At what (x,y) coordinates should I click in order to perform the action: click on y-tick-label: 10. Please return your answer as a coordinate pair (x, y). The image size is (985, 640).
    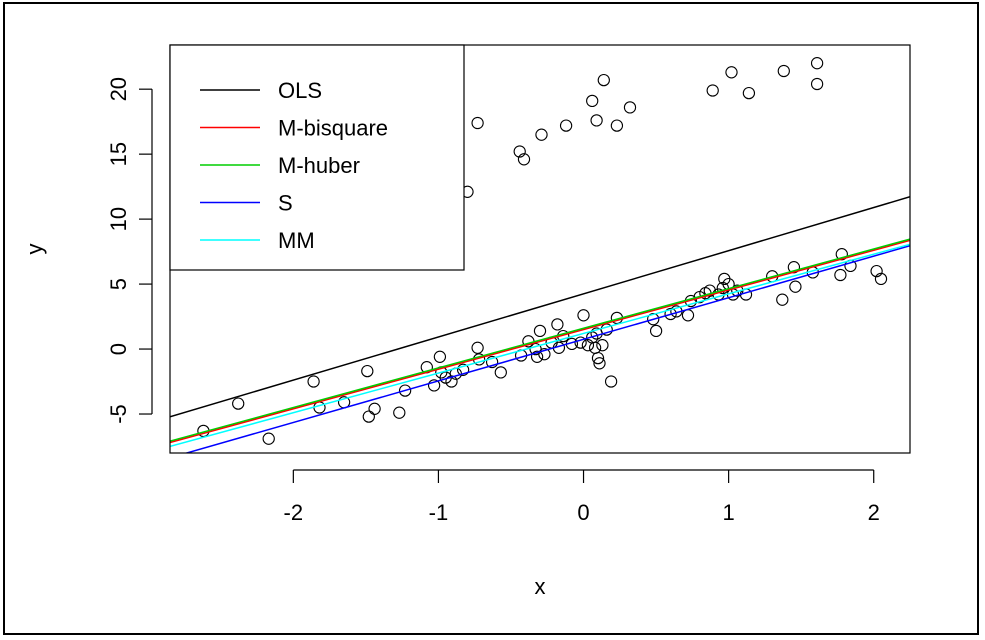
    Looking at the image, I should click on (118, 219).